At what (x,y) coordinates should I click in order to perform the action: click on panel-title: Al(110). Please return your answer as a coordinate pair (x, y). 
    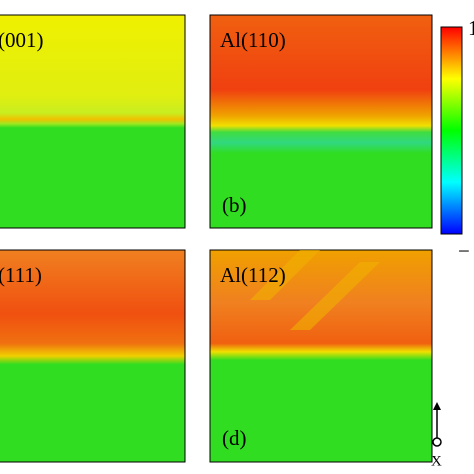
    Looking at the image, I should click on (253, 40).